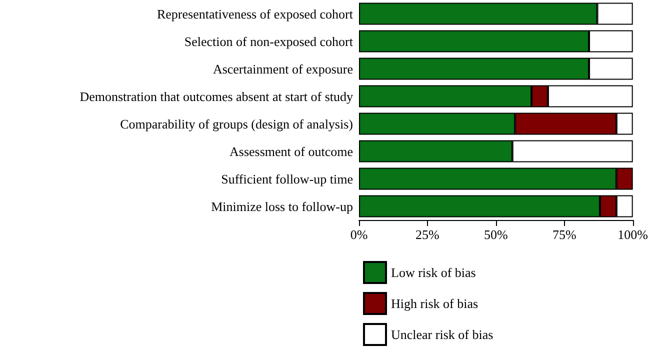 The image size is (651, 355). Describe the element at coordinates (433, 272) in the screenshot. I see `legend-label: Low risk of bias` at that location.